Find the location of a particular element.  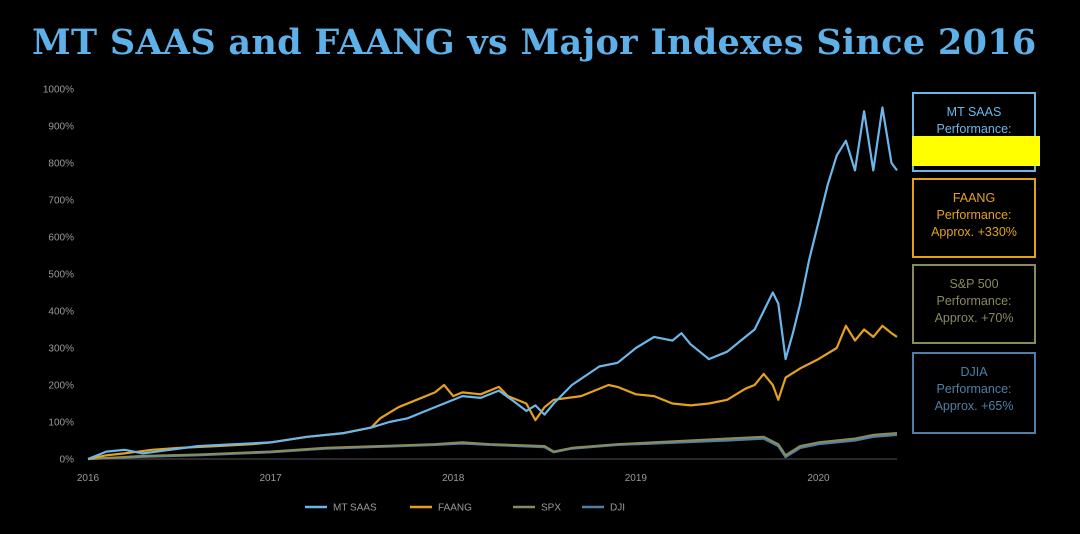

callout-faang-name: FAANG is located at coordinates (974, 198).